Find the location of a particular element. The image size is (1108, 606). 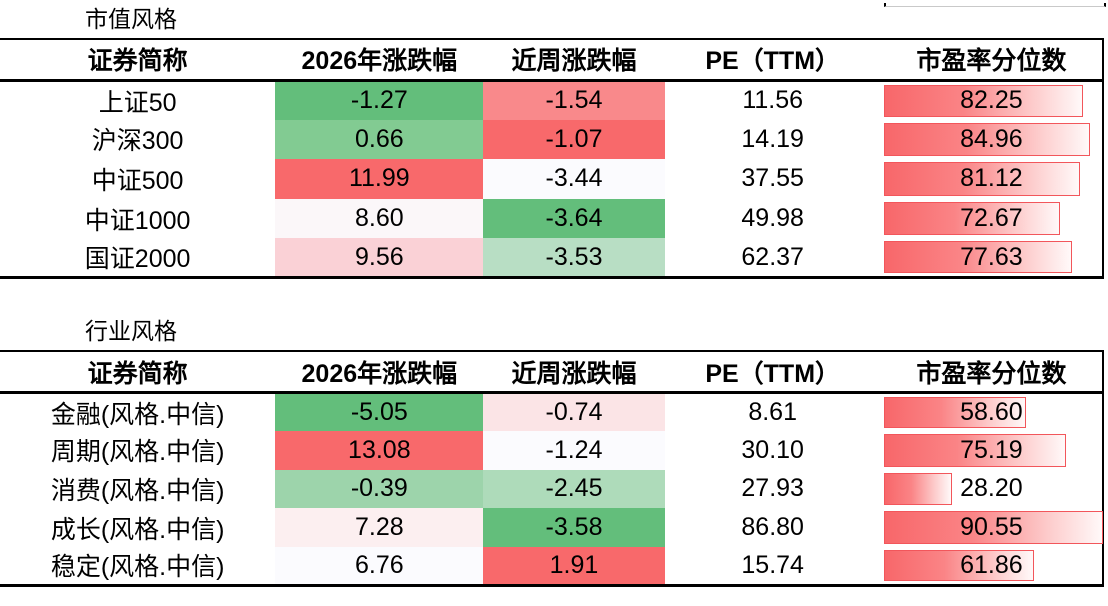

pe-percentile-cell: 84.96 is located at coordinates (992, 140).